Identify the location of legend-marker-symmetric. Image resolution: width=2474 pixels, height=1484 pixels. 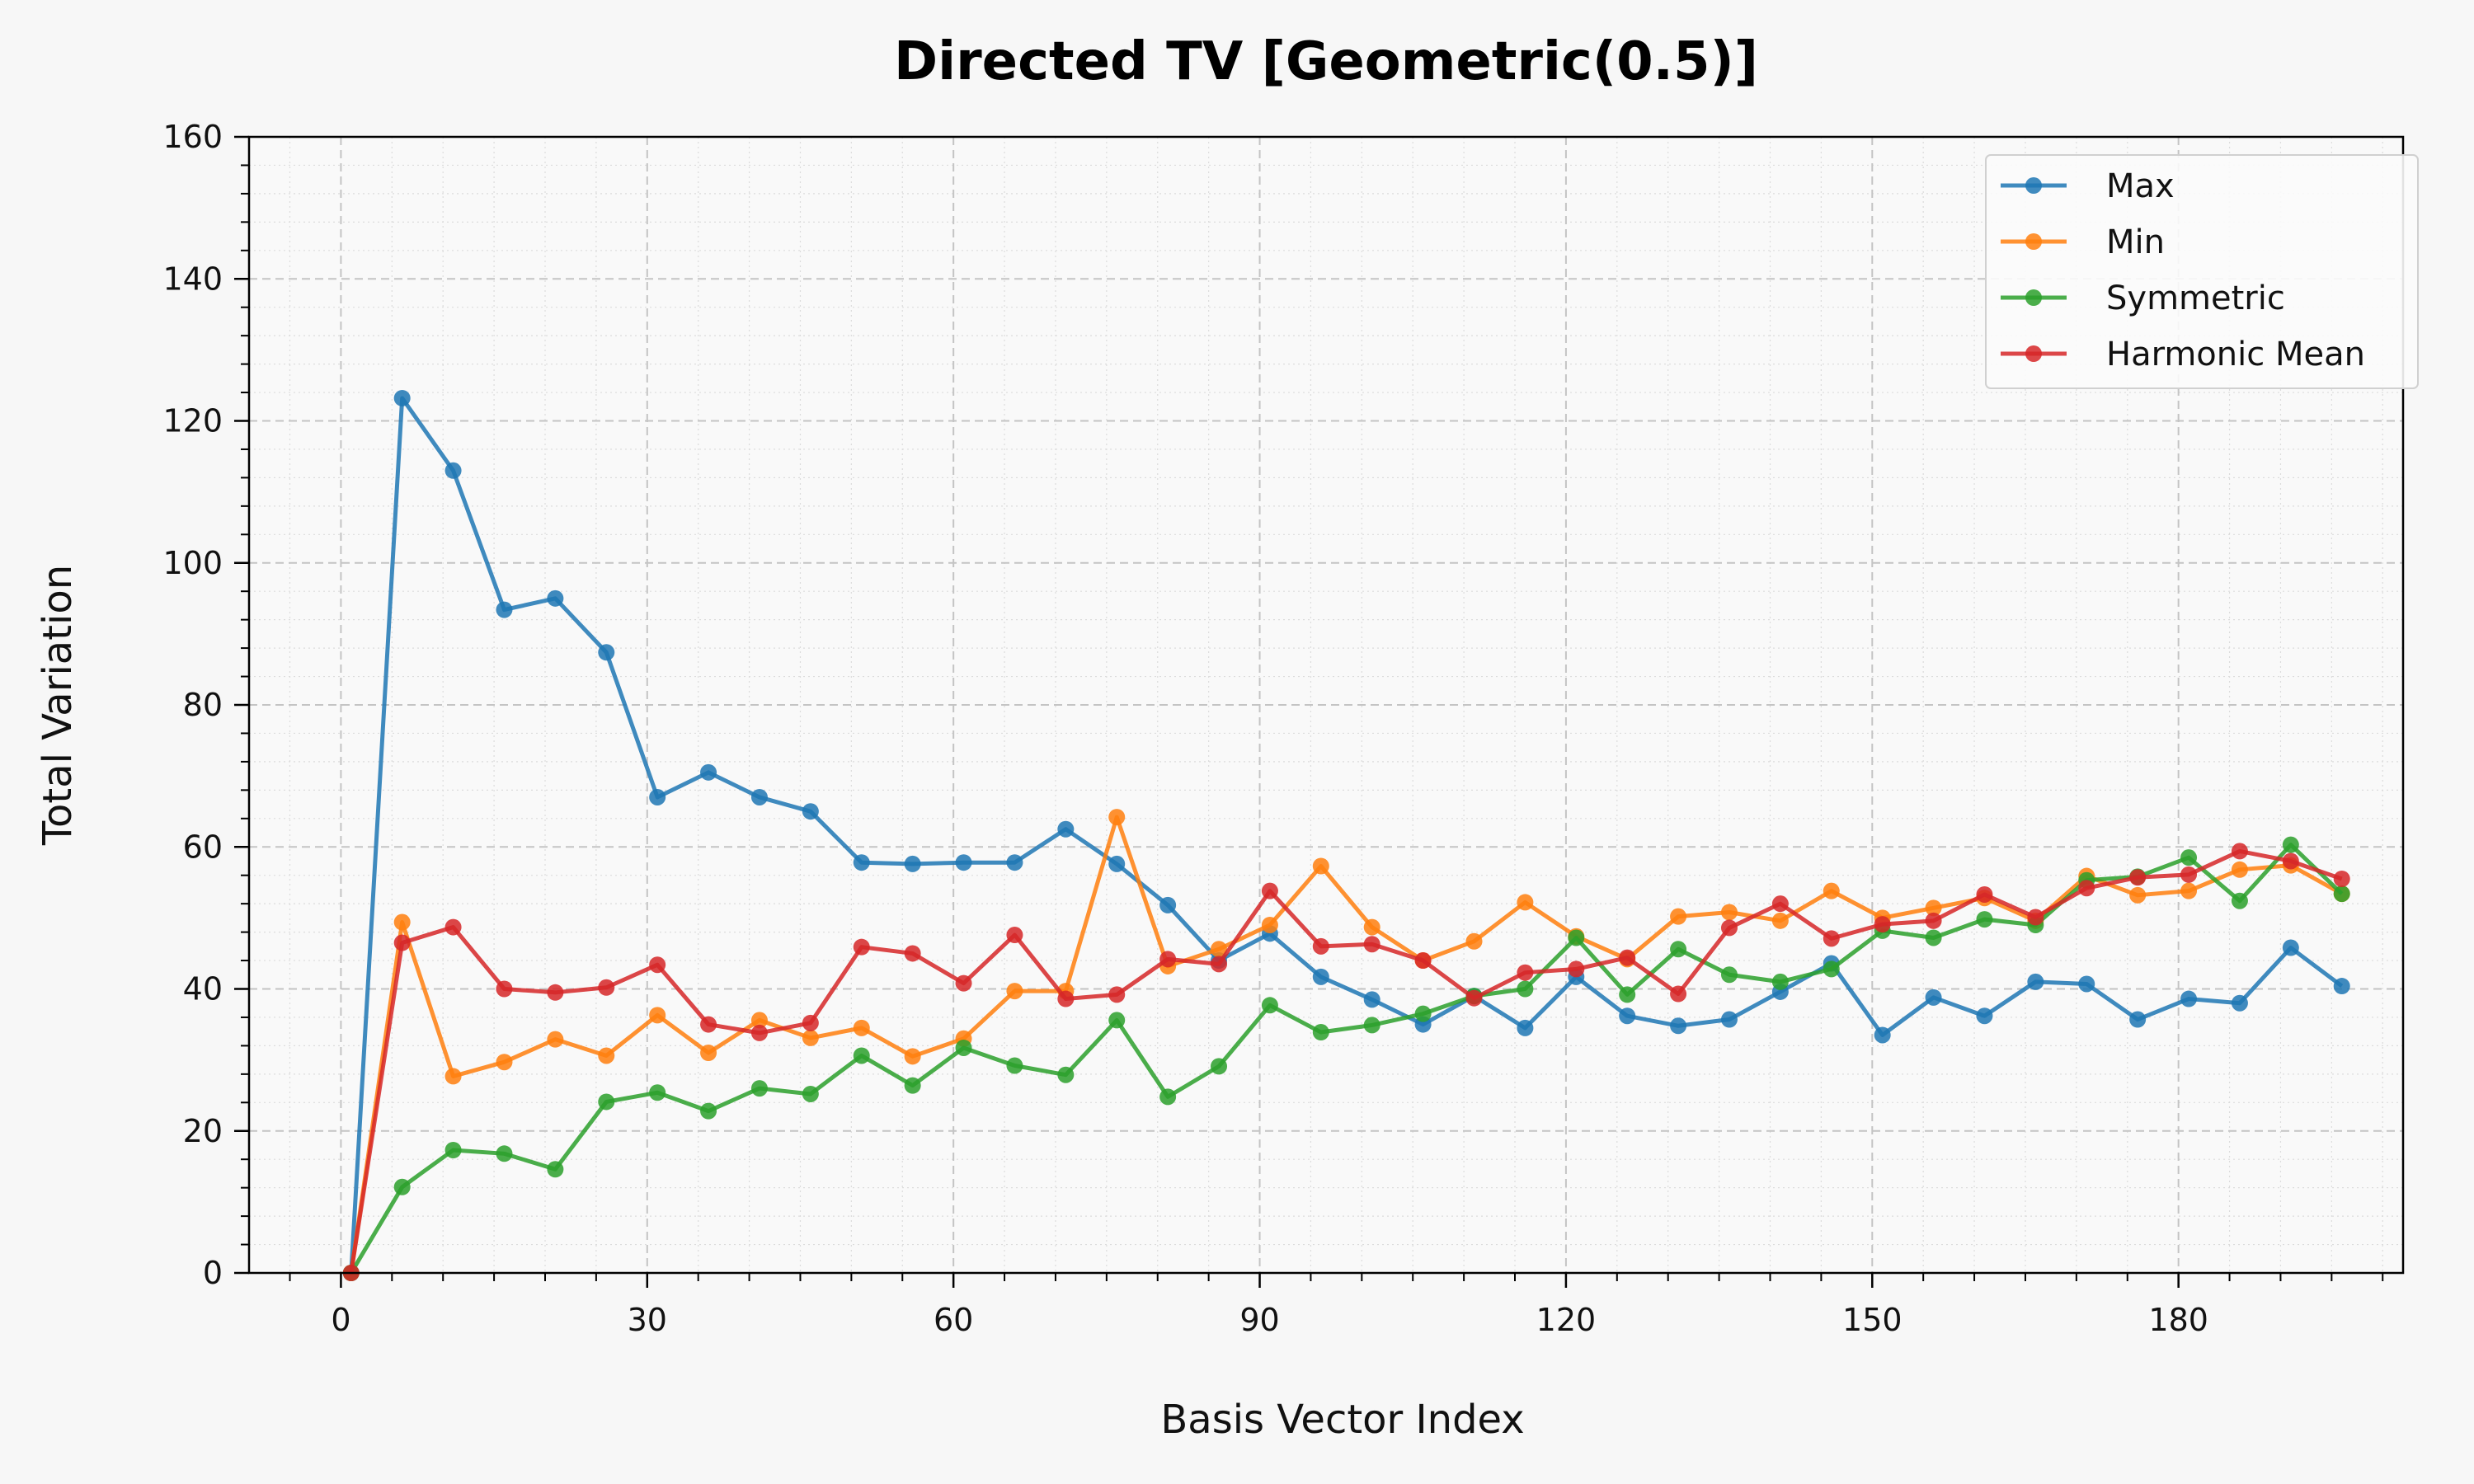
(2033, 297).